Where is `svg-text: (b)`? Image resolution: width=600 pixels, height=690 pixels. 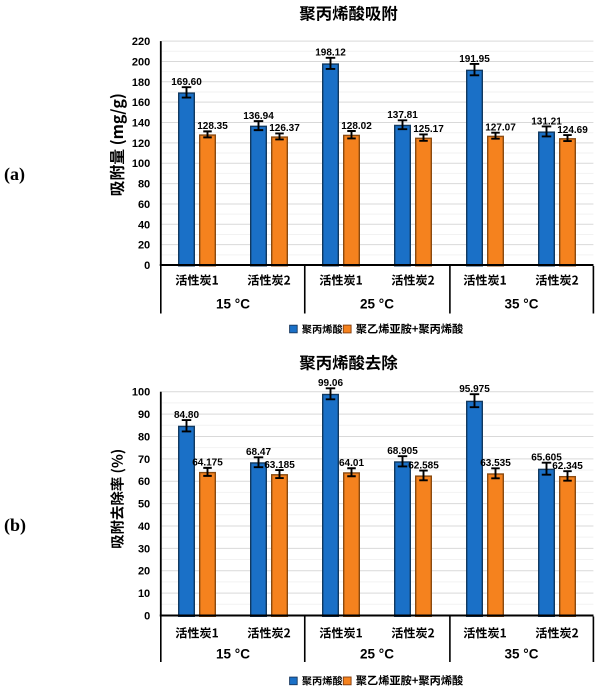 svg-text: (b) is located at coordinates (15, 525).